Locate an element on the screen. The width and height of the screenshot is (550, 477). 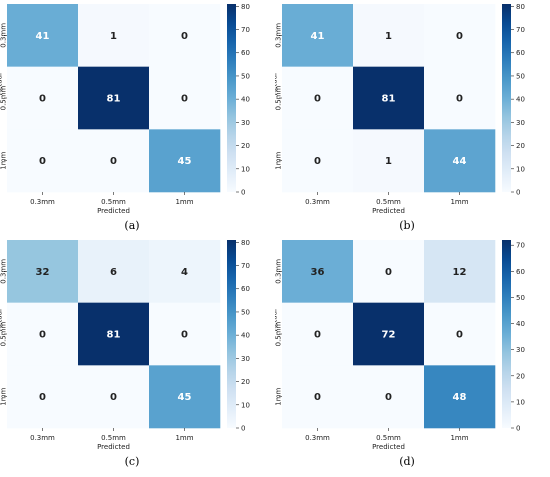
cell-value-label: 41 is located at coordinates (318, 36).